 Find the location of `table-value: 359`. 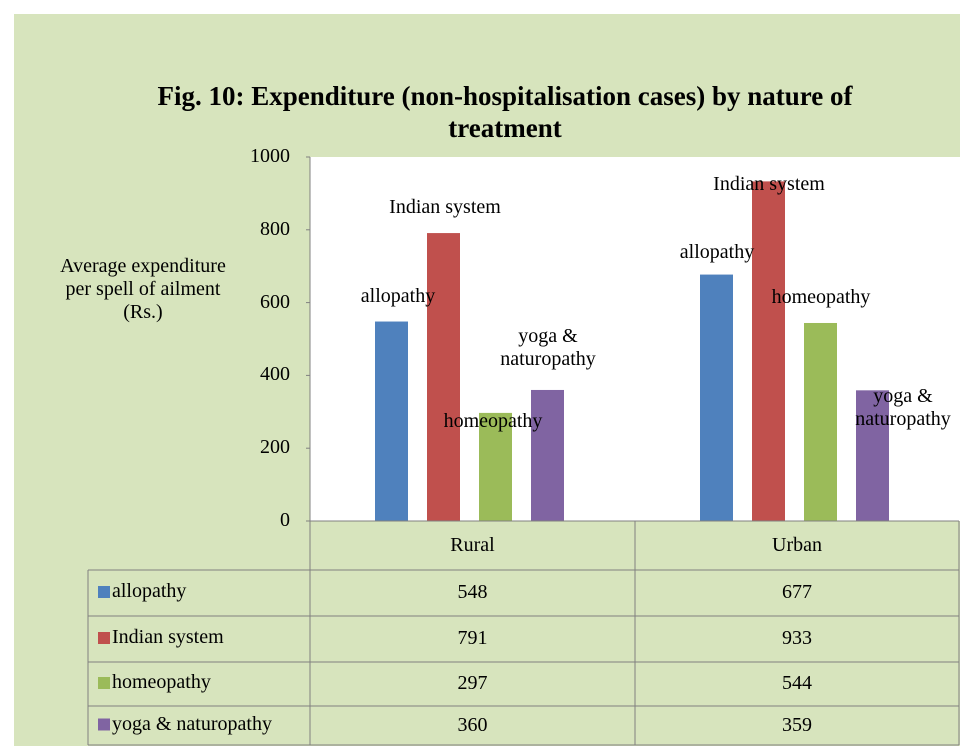

table-value: 359 is located at coordinates (797, 724).